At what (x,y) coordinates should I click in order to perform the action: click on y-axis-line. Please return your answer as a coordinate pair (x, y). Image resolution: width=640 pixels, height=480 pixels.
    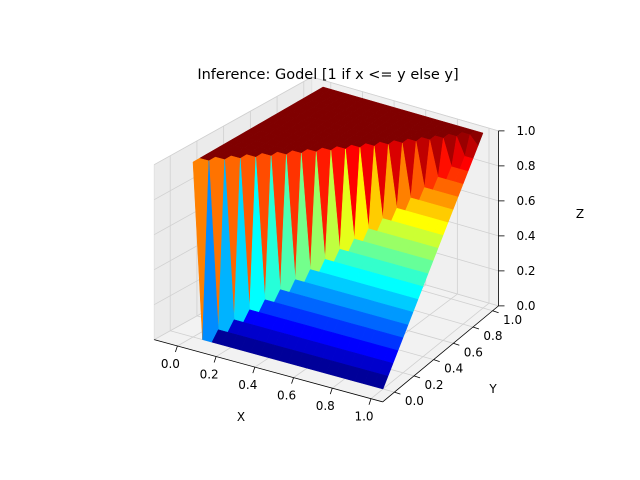
    Looking at the image, I should click on (440, 354).